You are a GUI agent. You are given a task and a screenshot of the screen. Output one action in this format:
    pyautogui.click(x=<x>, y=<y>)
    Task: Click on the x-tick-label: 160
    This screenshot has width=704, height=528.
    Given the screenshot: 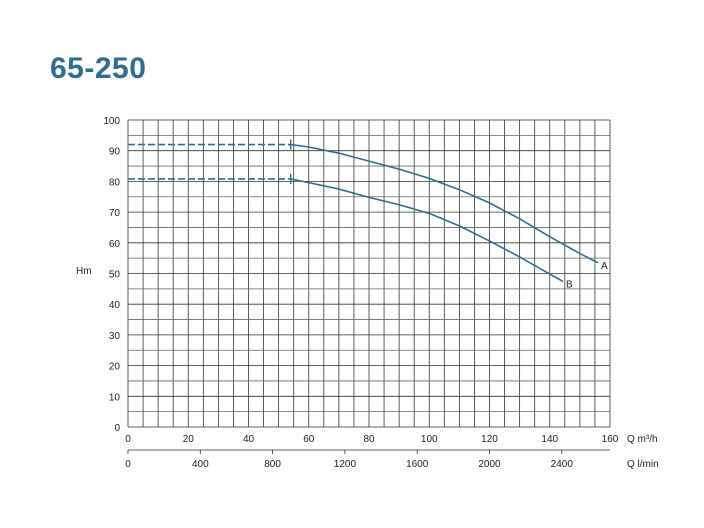 What is the action you would take?
    pyautogui.click(x=610, y=439)
    